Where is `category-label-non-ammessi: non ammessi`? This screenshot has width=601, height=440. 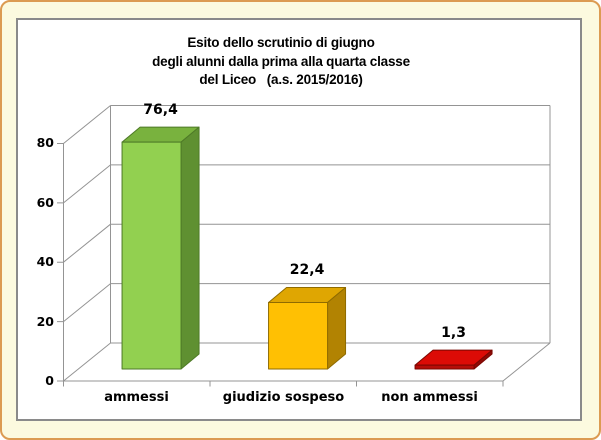
category-label-non-ammessi: non ammessi is located at coordinates (429, 397).